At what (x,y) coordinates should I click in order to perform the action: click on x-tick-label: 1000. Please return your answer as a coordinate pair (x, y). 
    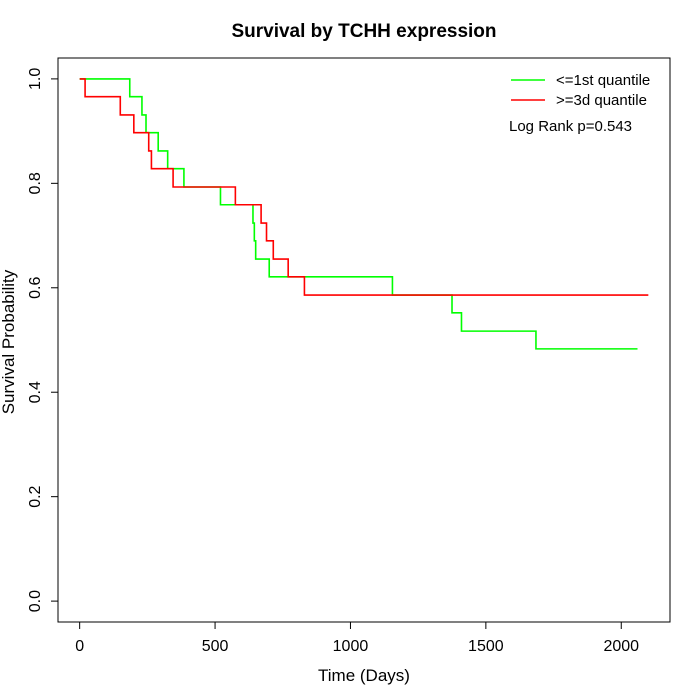
    Looking at the image, I should click on (351, 646).